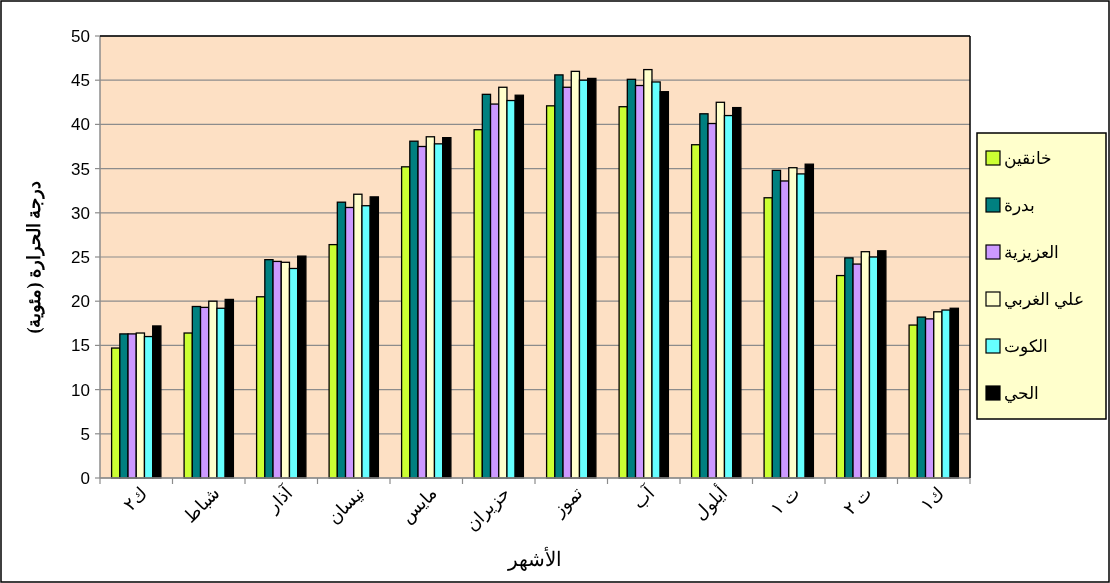 This screenshot has height=583, width=1110. Describe the element at coordinates (34, 257) in the screenshot. I see `y-axis-title: درجة الحرارة (مئوية)` at that location.